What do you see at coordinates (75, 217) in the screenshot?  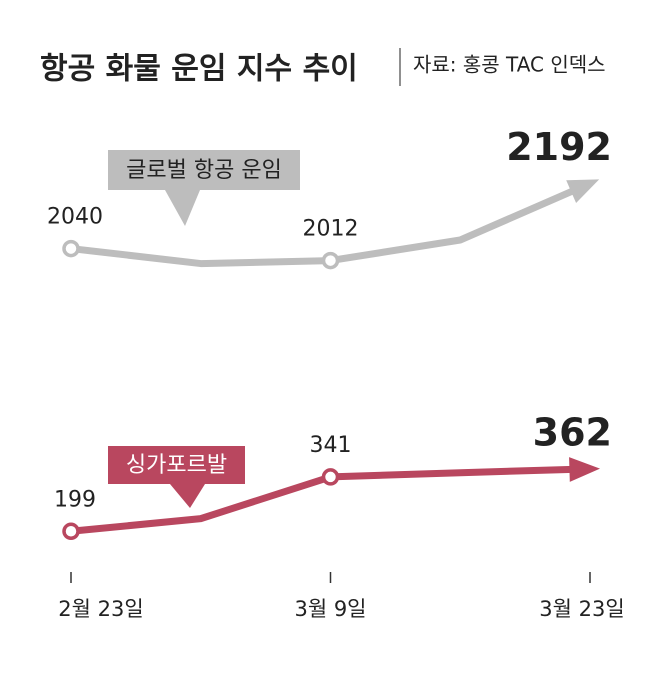 I see `value-label: 2040` at bounding box center [75, 217].